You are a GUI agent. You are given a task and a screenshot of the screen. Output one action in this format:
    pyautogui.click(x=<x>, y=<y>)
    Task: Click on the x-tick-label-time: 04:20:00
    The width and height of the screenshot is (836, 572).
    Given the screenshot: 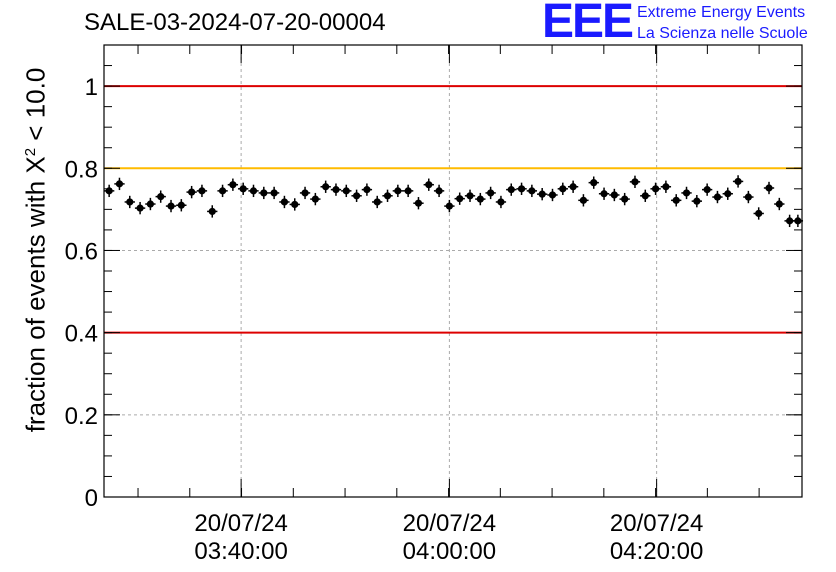 What is the action you would take?
    pyautogui.click(x=656, y=551)
    